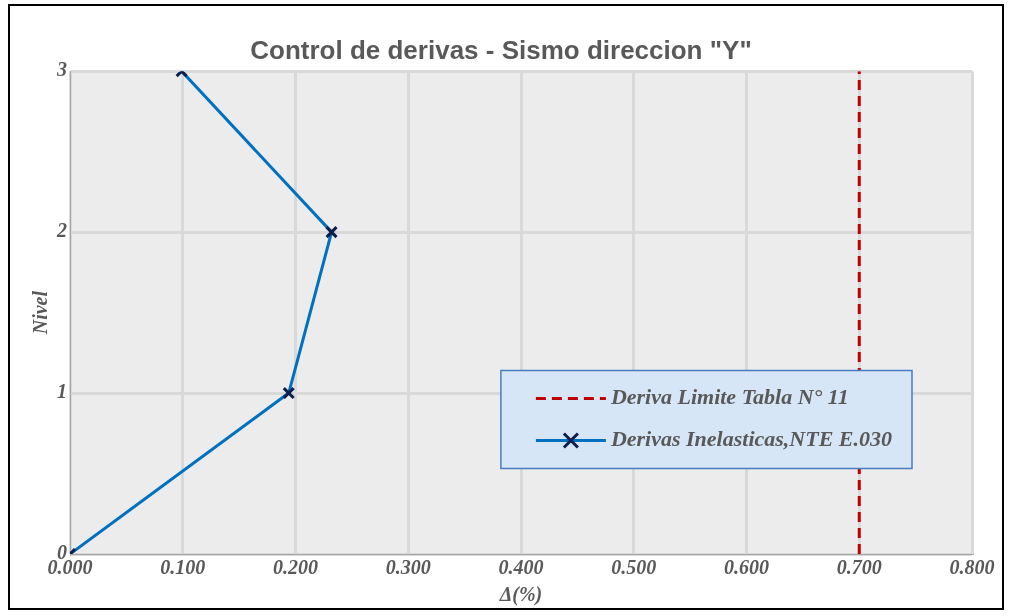 This screenshot has height=616, width=1014. I want to click on y-tick-label: 3, so click(61, 69).